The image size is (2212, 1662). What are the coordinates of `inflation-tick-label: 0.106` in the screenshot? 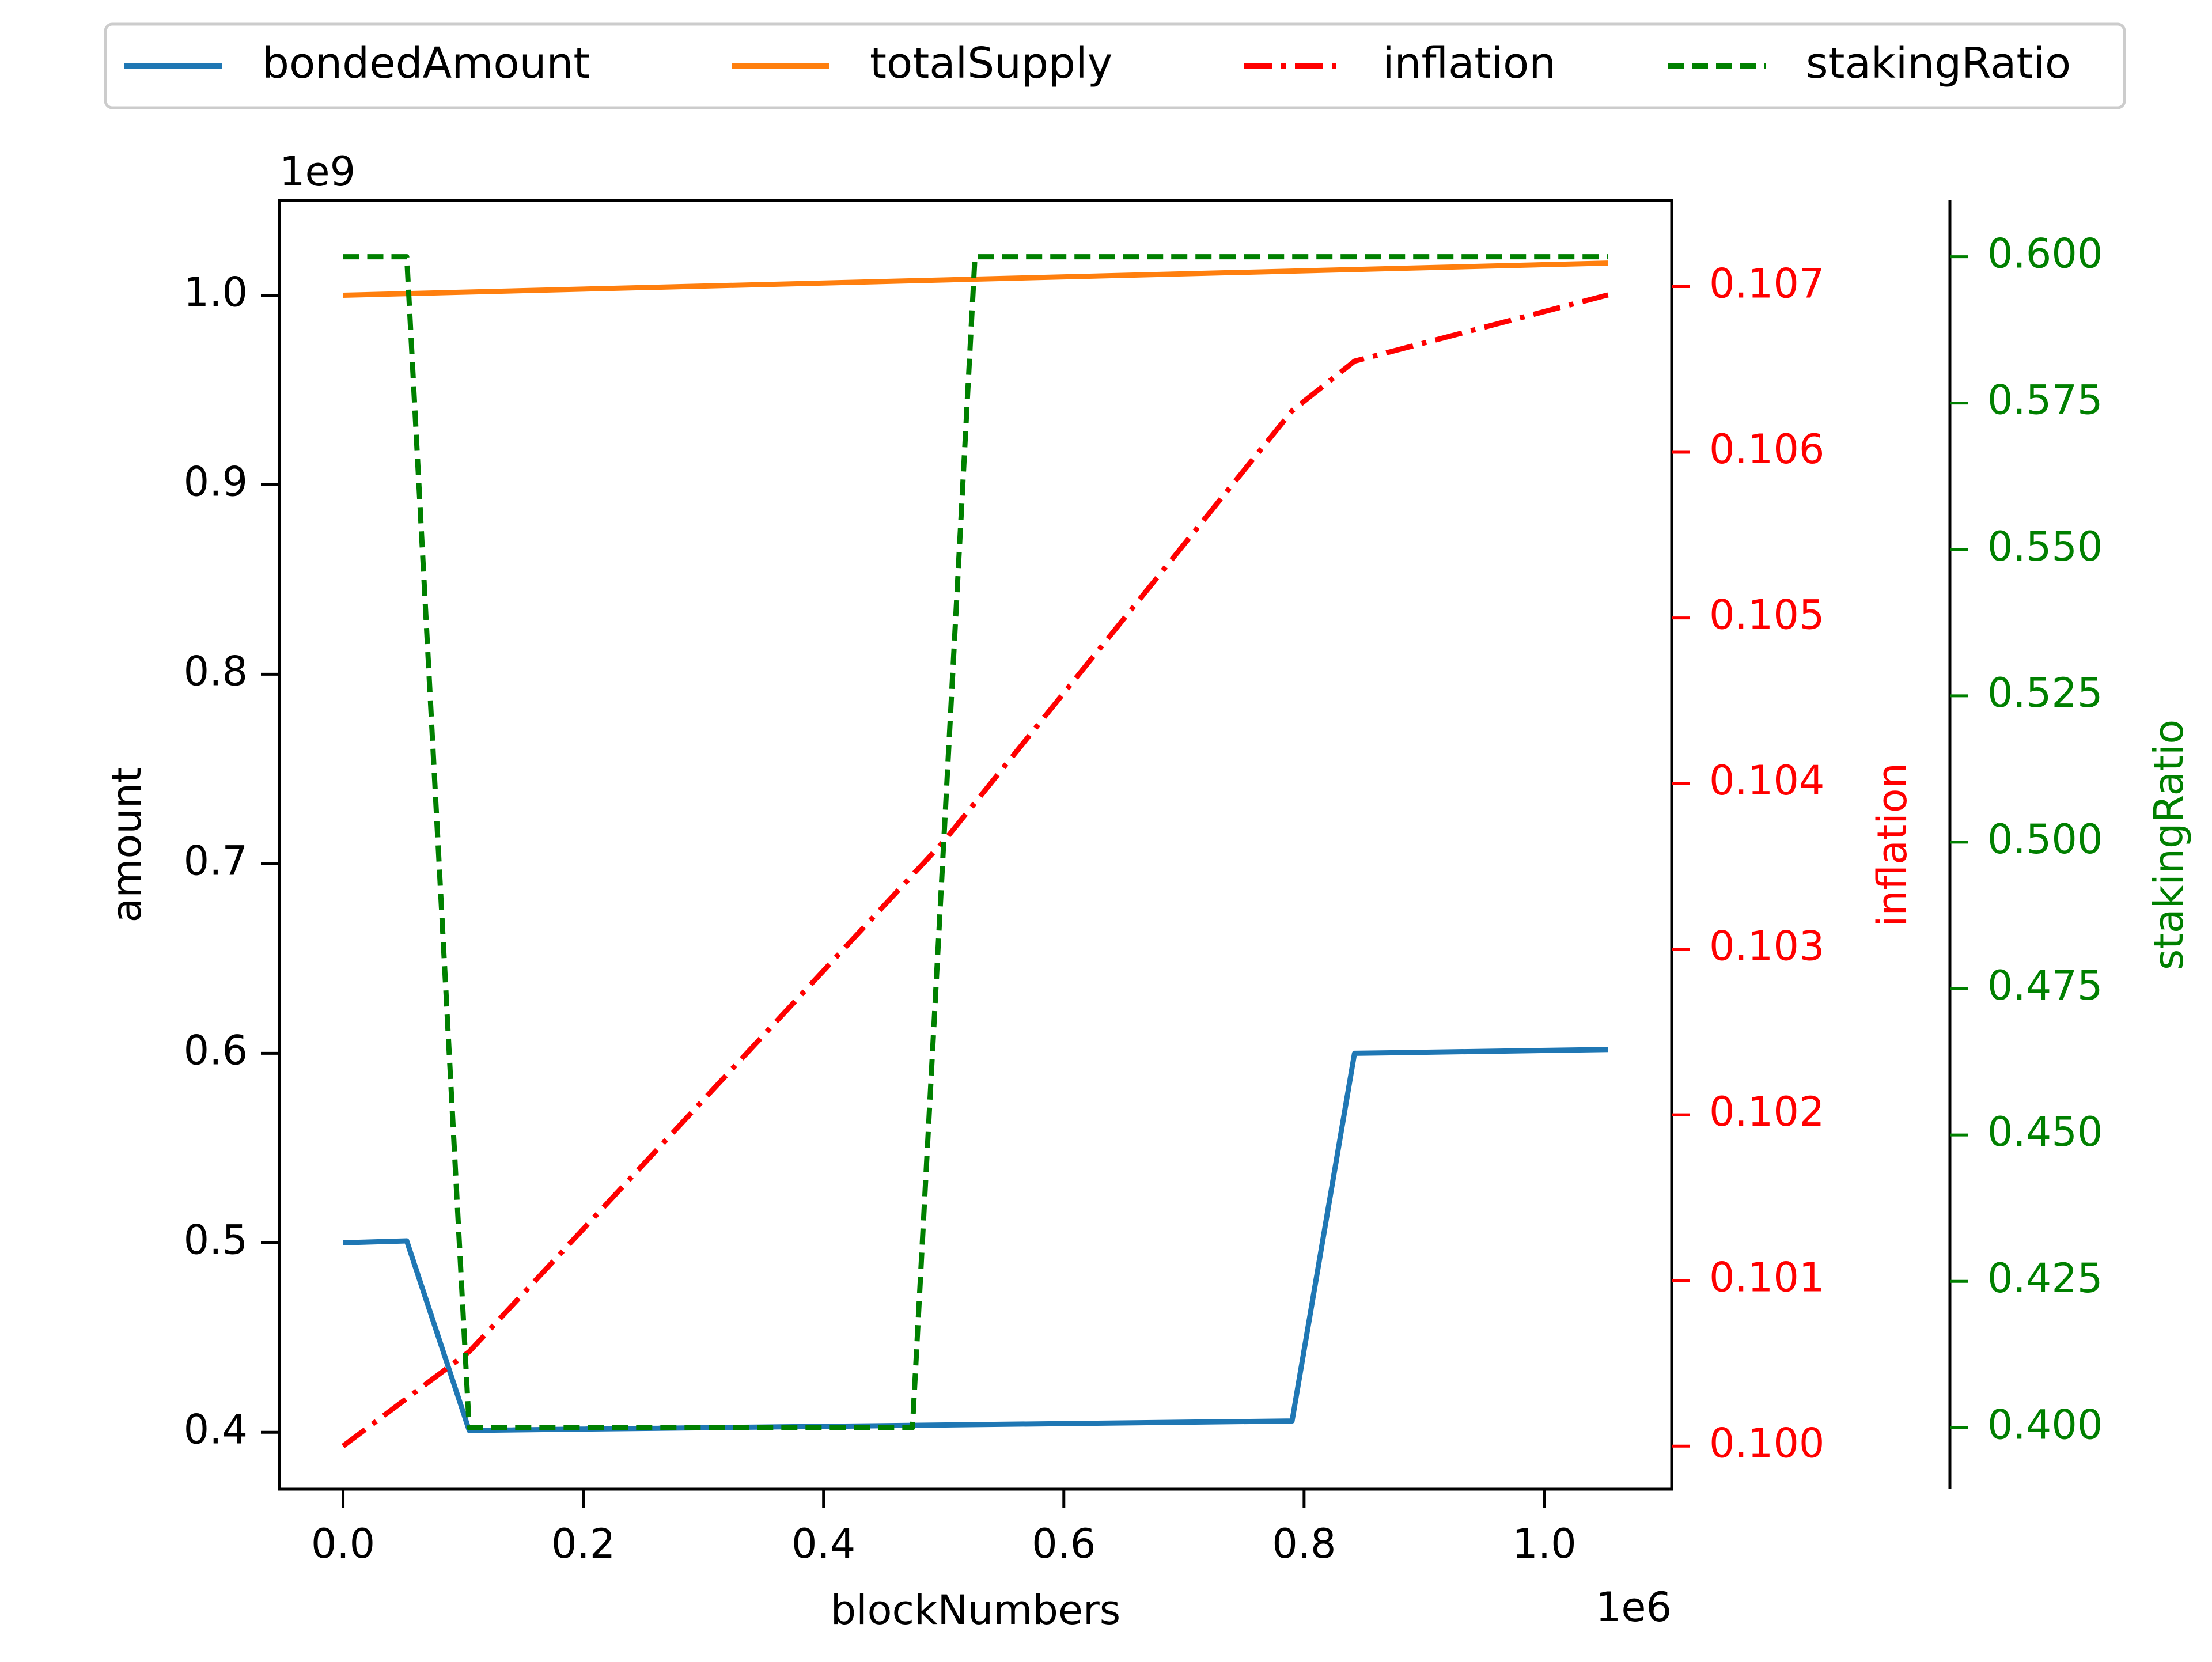 It's located at (1766, 450).